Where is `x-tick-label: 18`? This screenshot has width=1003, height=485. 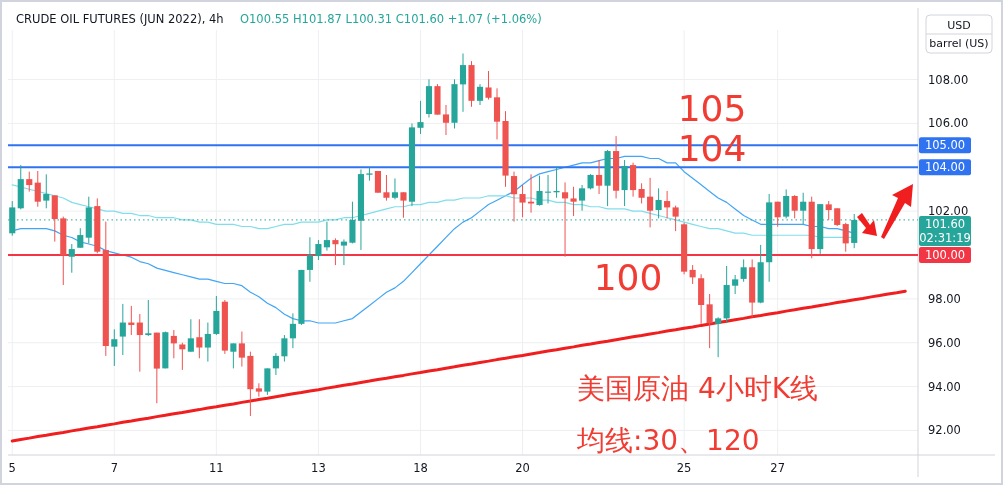 x-tick-label: 18 is located at coordinates (420, 468).